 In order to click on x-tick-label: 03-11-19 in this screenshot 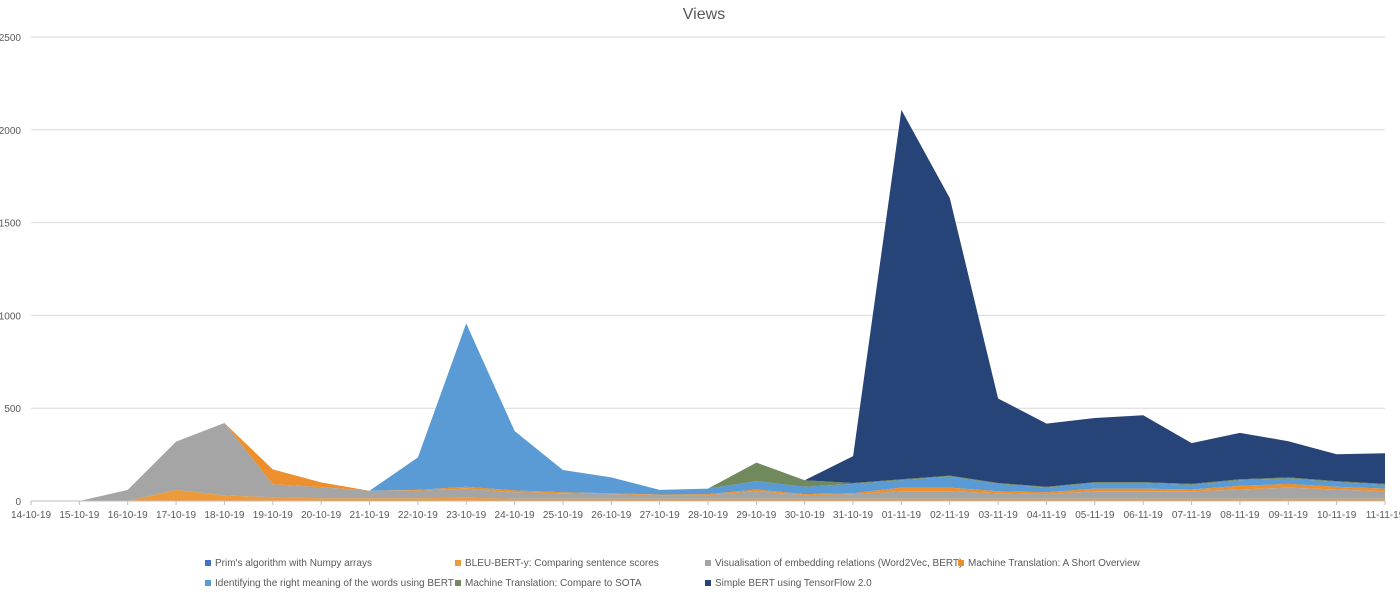, I will do `click(998, 515)`.